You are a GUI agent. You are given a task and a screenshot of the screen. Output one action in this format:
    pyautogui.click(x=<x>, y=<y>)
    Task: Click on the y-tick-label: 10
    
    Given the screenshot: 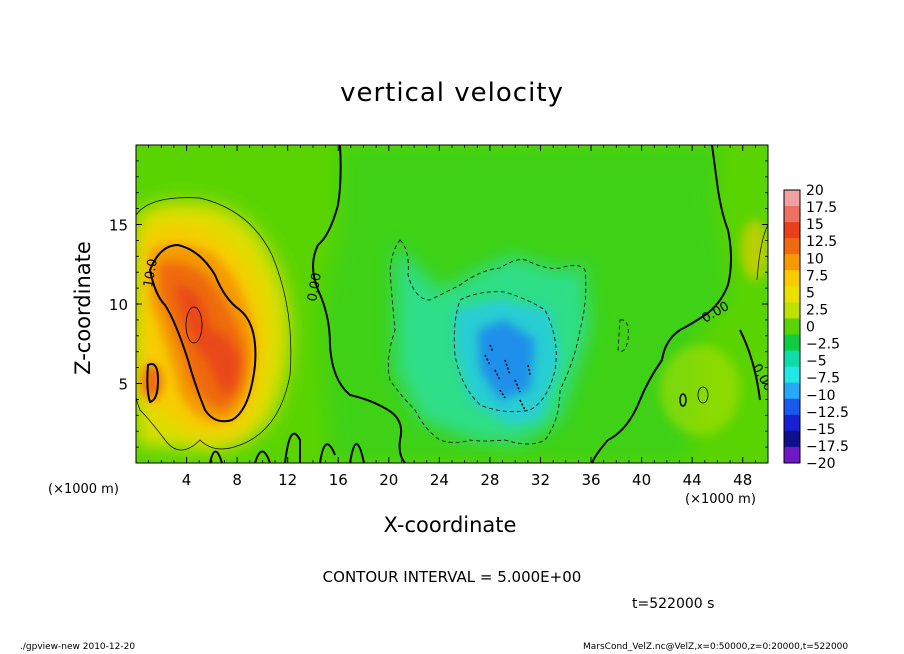 What is the action you would take?
    pyautogui.click(x=118, y=305)
    